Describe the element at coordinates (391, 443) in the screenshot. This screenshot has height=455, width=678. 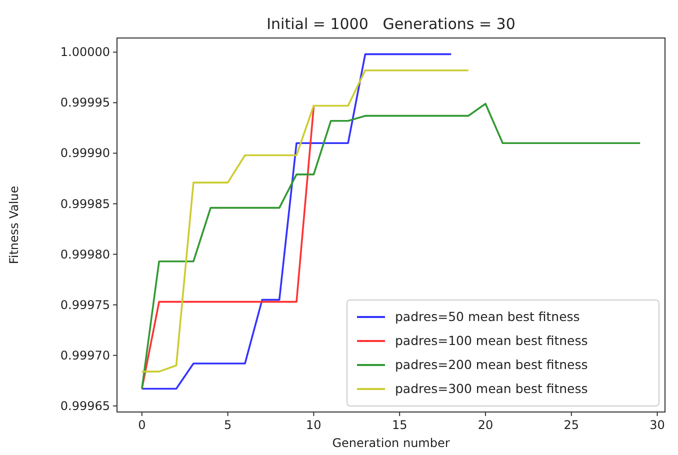
I see `x-axis-title: Generation number` at that location.